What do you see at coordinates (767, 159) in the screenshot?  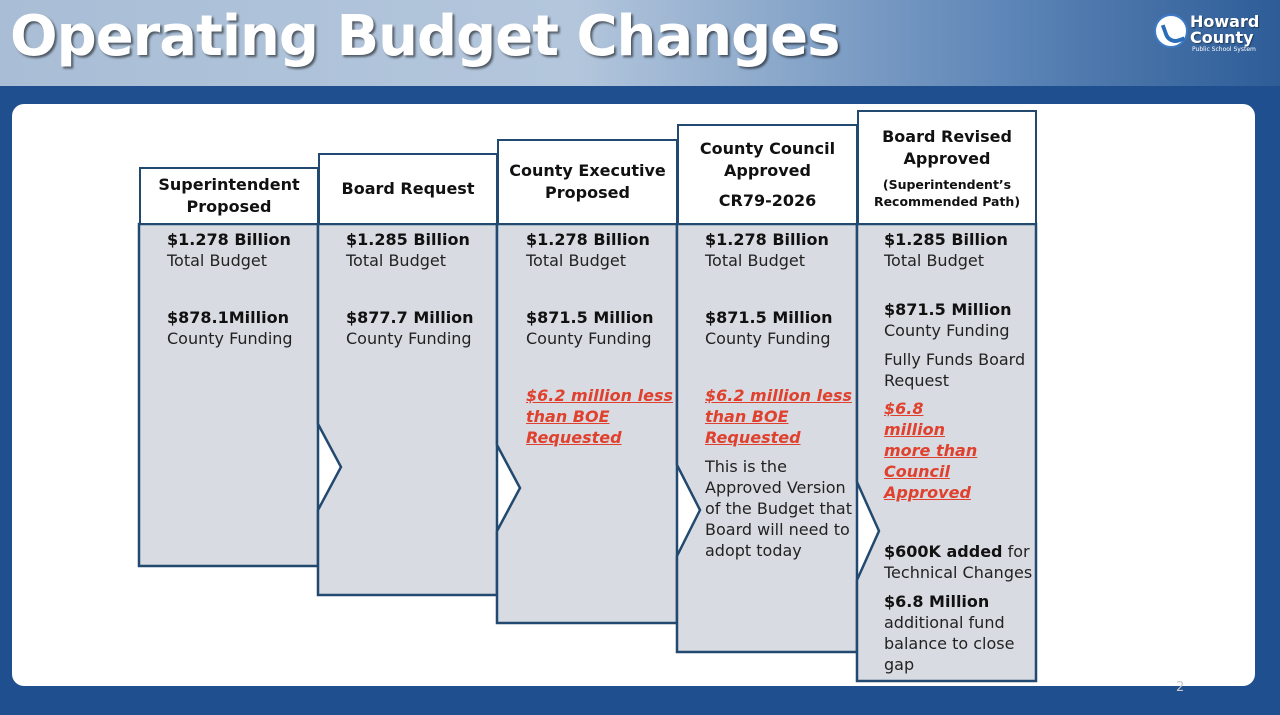 I see `column-title: County Council Approved` at bounding box center [767, 159].